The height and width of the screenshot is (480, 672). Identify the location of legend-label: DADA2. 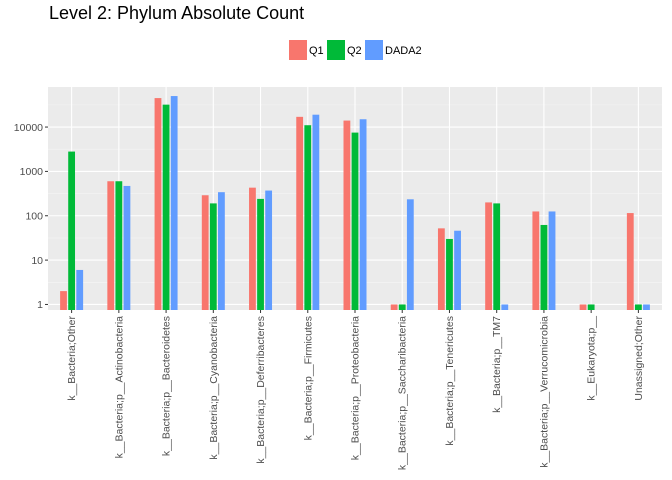
(403, 51).